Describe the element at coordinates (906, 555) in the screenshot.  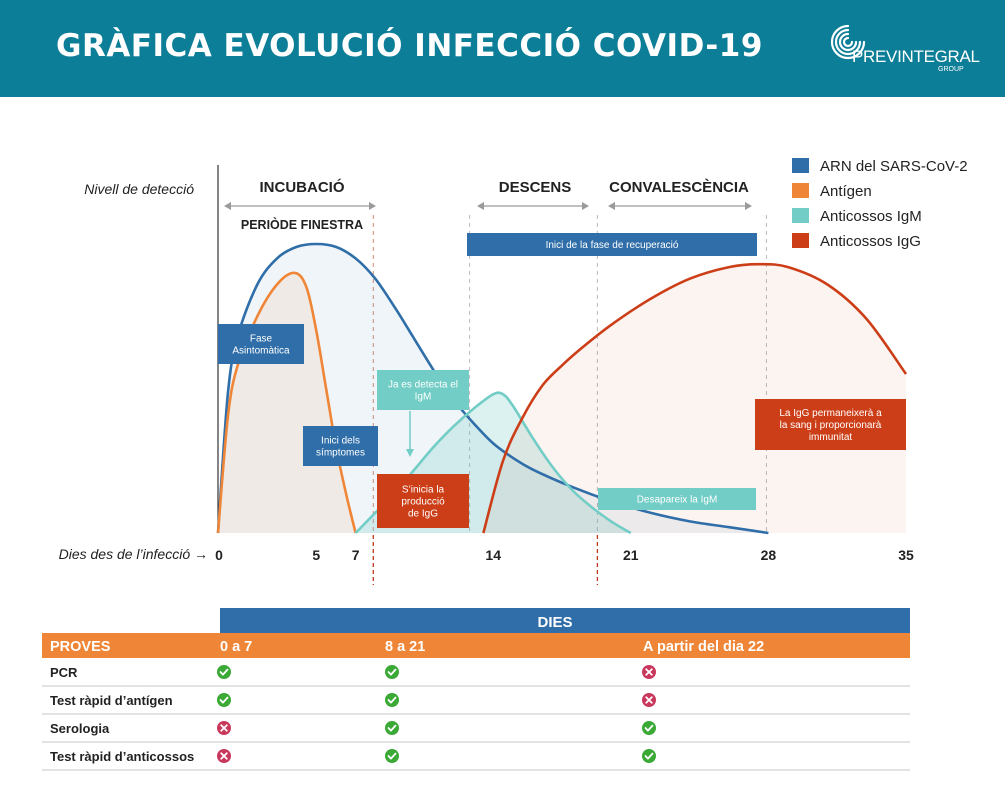
I see `x-tick-label-35: 35` at that location.